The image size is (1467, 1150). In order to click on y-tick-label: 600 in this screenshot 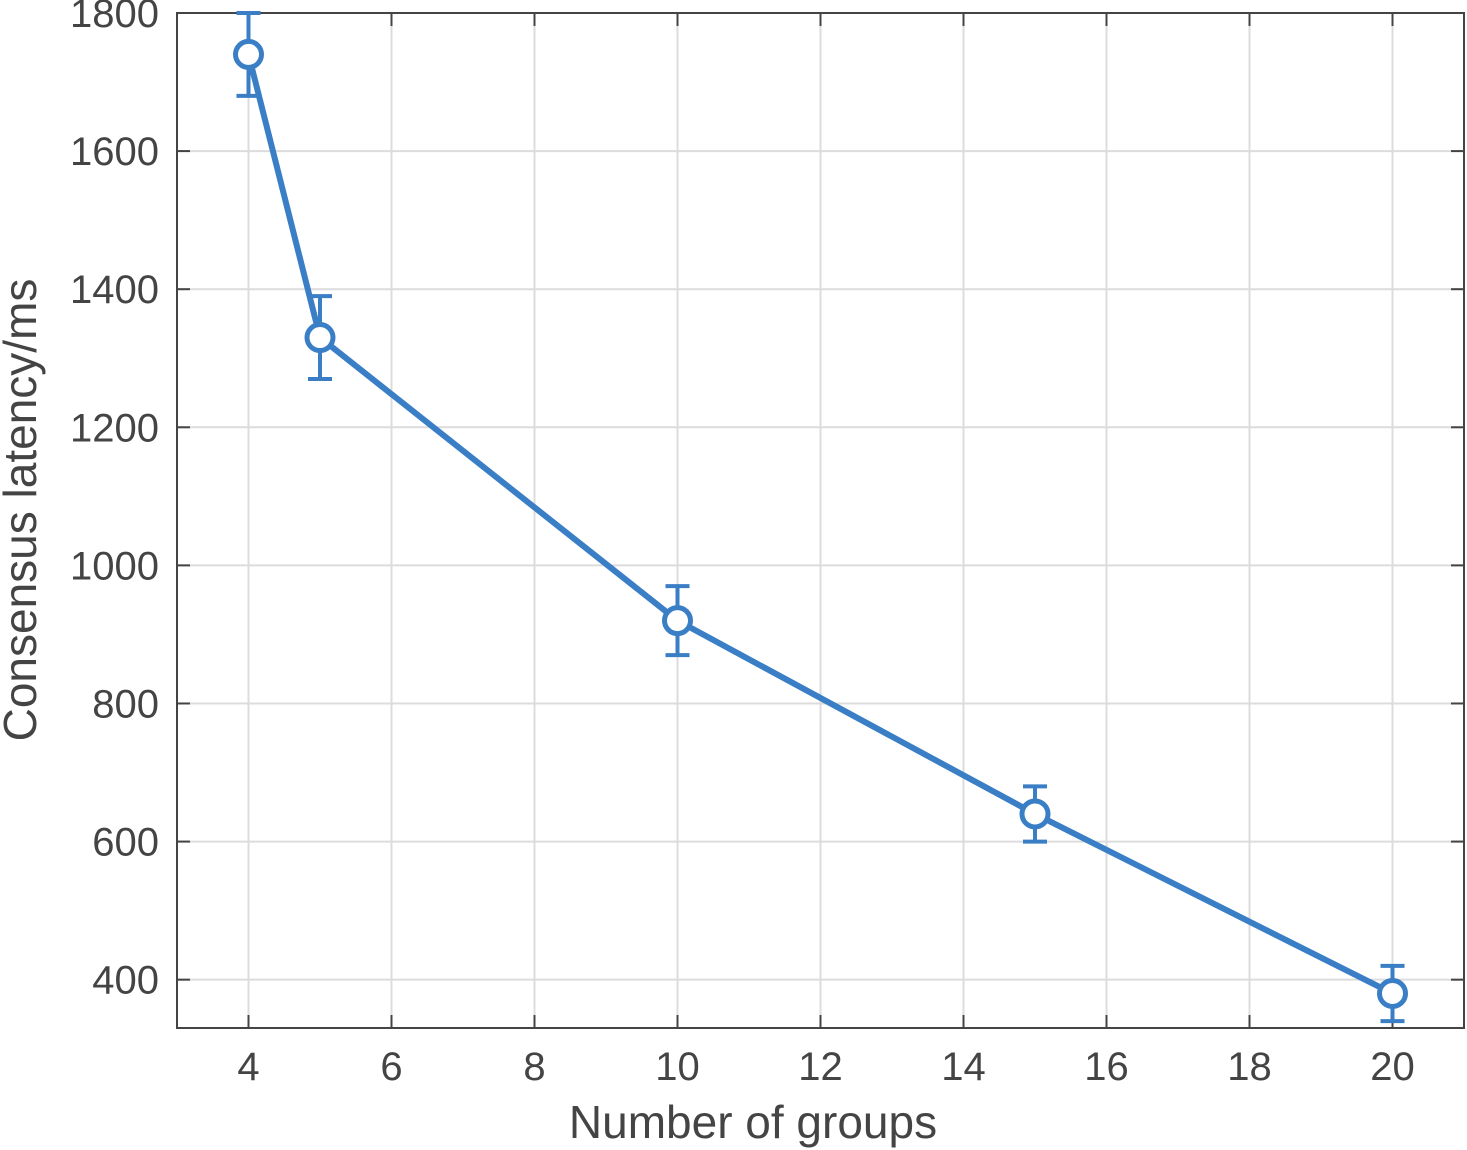, I will do `click(125, 843)`.